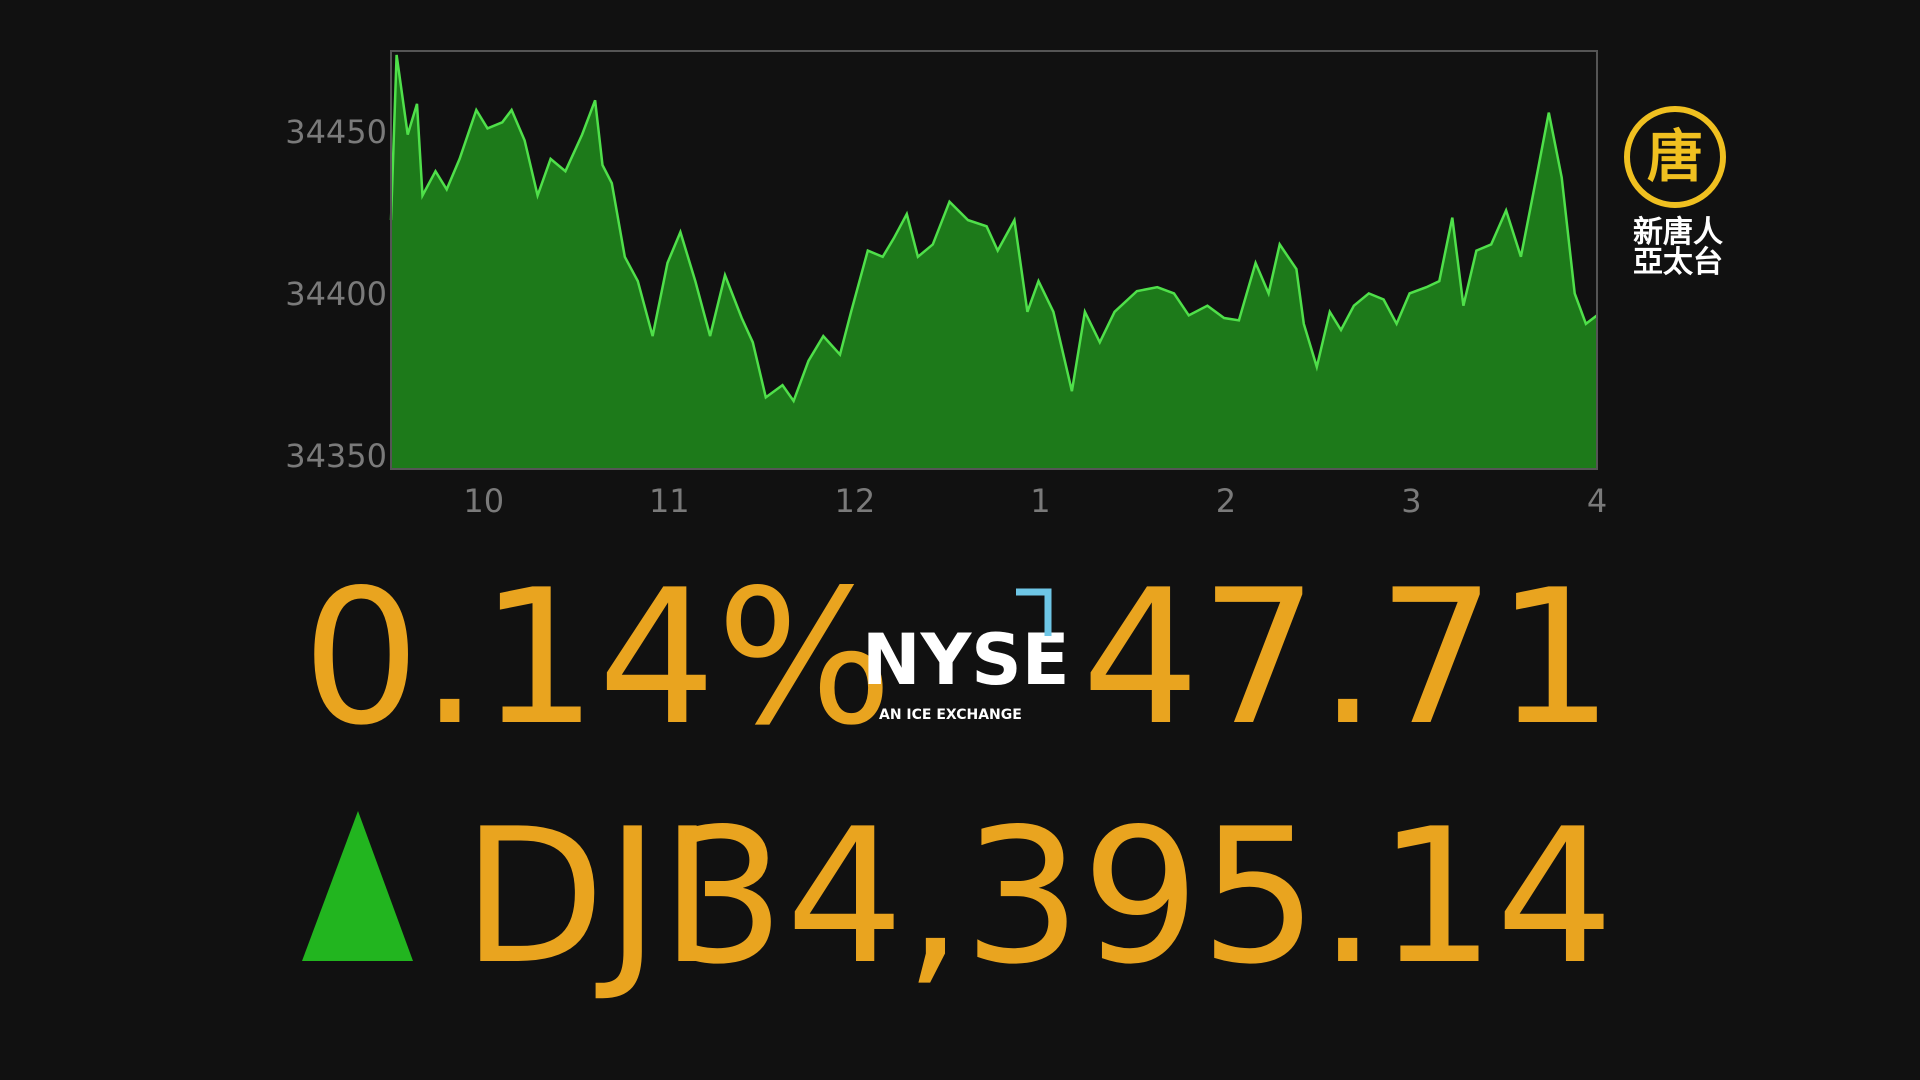  What do you see at coordinates (1140, 896) in the screenshot?
I see `last-price: 34,395.14` at bounding box center [1140, 896].